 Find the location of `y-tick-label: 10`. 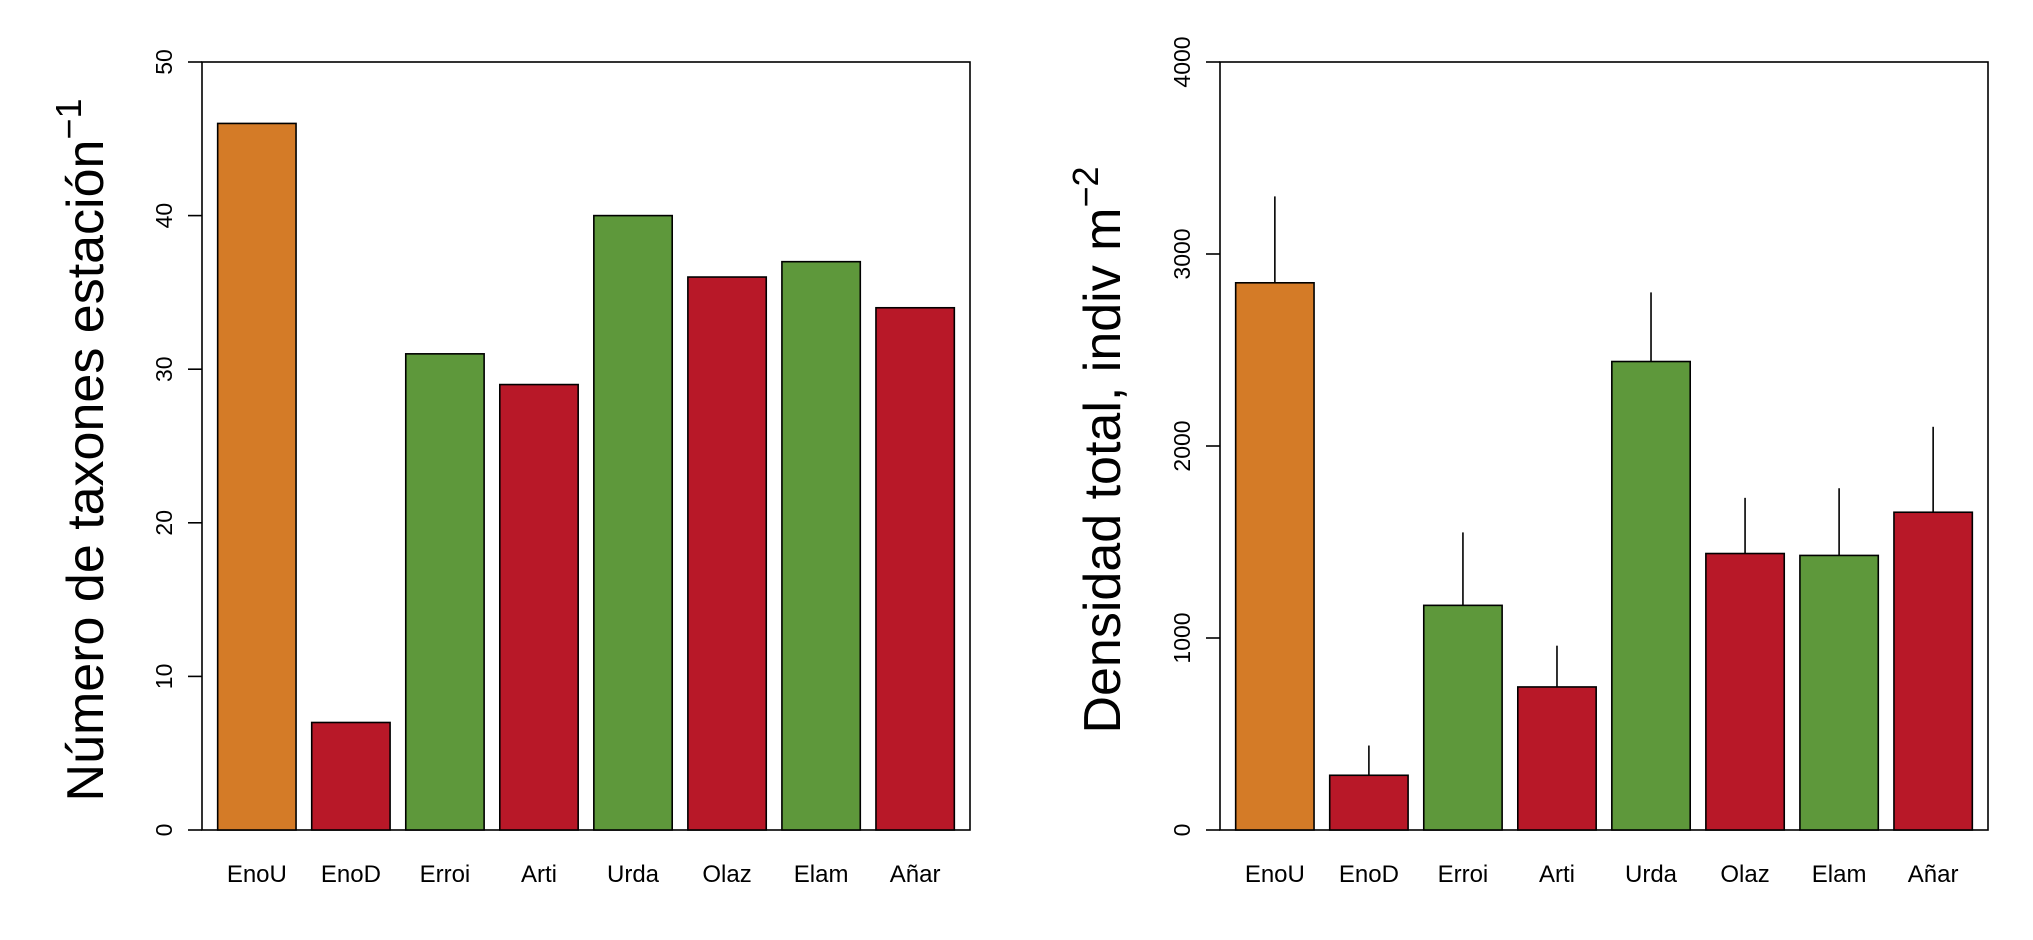

y-tick-label: 10 is located at coordinates (164, 677).